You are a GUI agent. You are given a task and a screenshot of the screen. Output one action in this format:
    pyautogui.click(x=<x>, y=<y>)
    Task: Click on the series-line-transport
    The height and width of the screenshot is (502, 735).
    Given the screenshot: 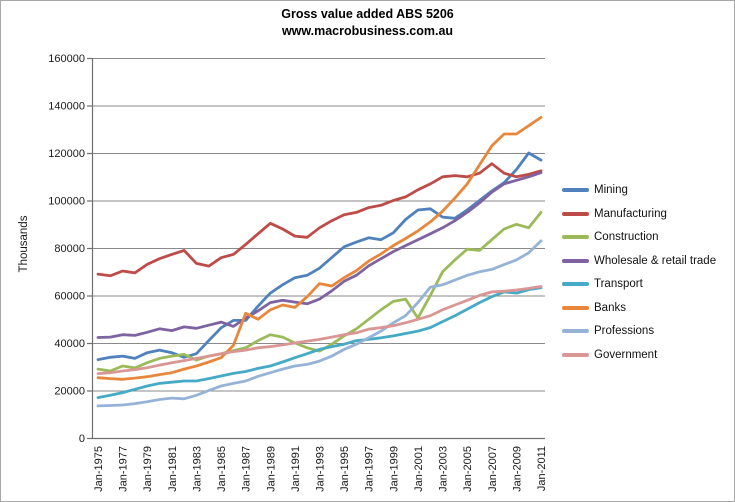 What is the action you would take?
    pyautogui.click(x=319, y=343)
    